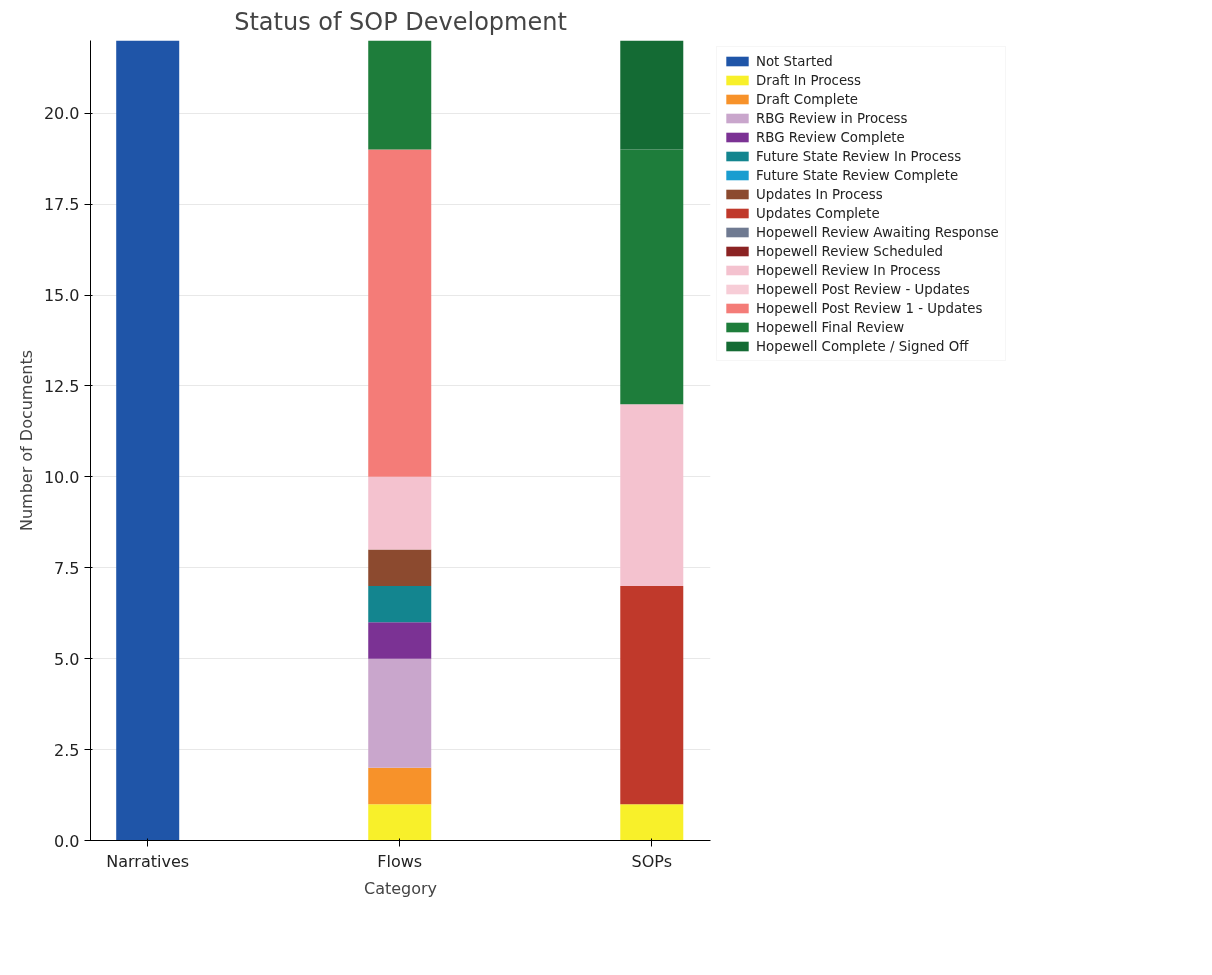 Image resolution: width=1212 pixels, height=975 pixels. Describe the element at coordinates (61, 386) in the screenshot. I see `y-tick-label: 12.5` at that location.